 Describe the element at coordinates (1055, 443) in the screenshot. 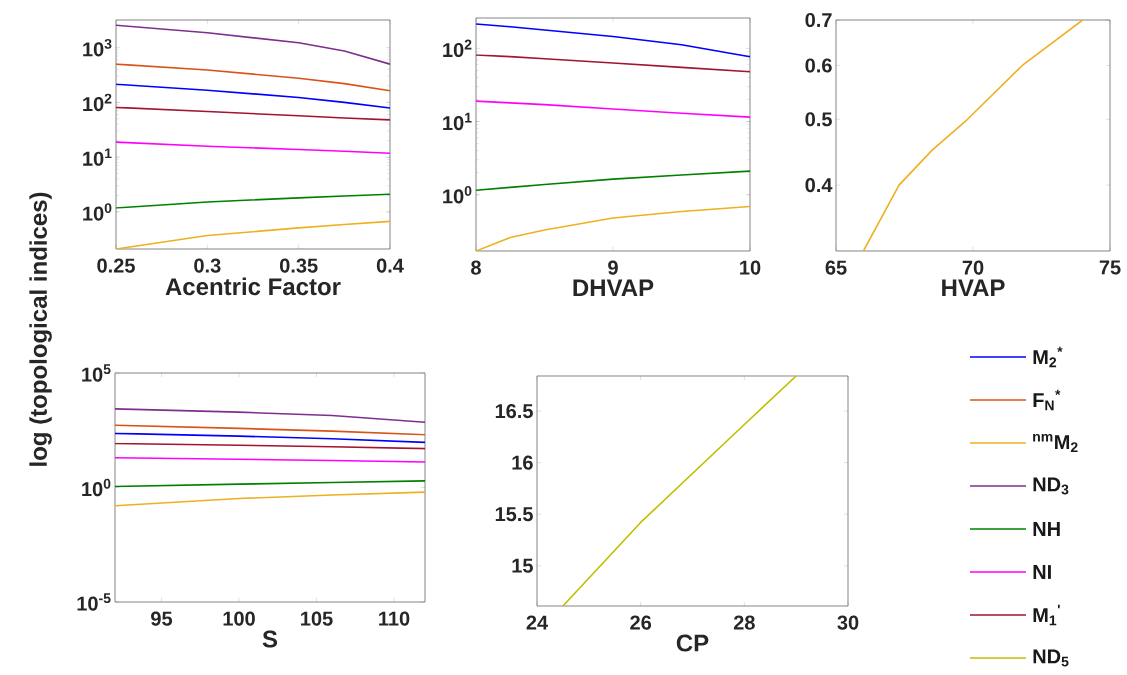

I see `legend-label: $^{nm}$M$_{2}$` at that location.